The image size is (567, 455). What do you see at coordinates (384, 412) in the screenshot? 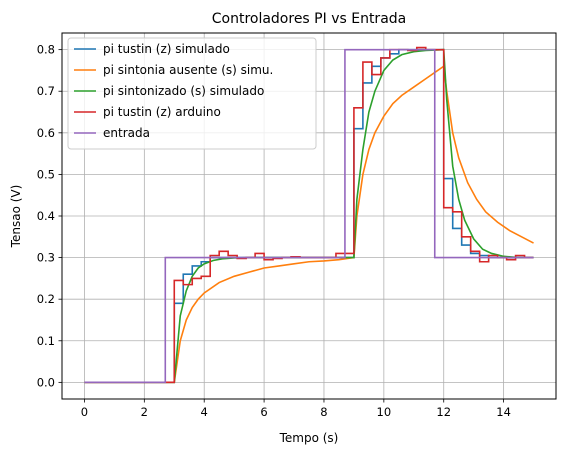
I see `x-tick-label: 10` at bounding box center [384, 412].